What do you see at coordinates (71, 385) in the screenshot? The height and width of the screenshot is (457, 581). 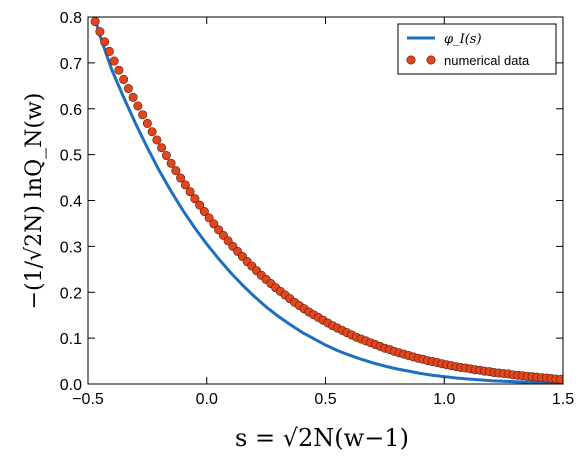 I see `y-tick-label: 0.0` at bounding box center [71, 385].